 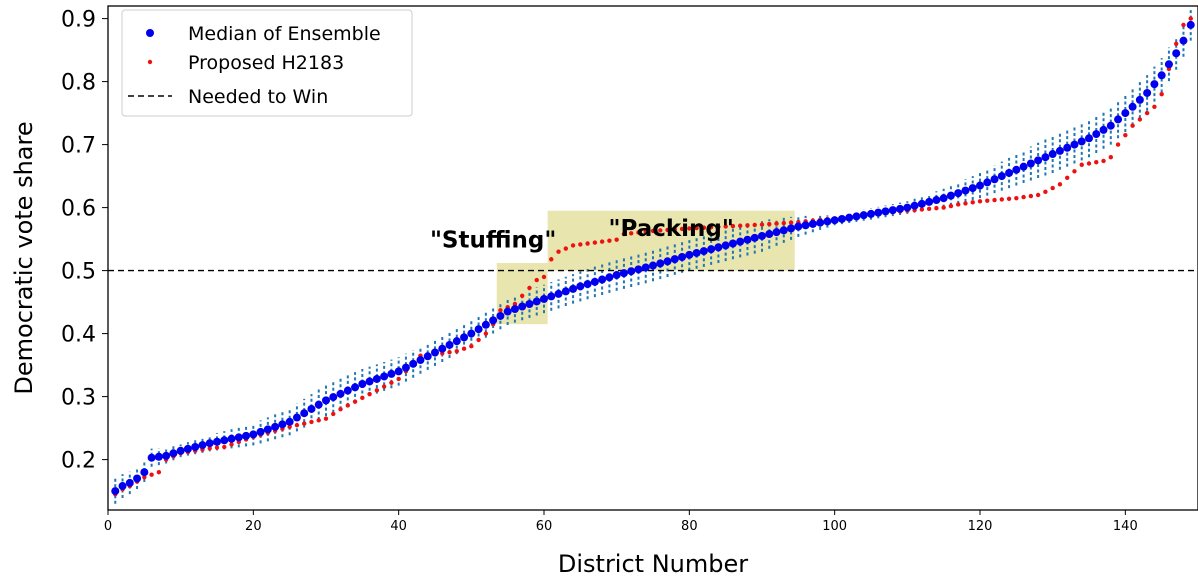 What do you see at coordinates (78, 146) in the screenshot?
I see `y-tick-label: 0.7` at bounding box center [78, 146].